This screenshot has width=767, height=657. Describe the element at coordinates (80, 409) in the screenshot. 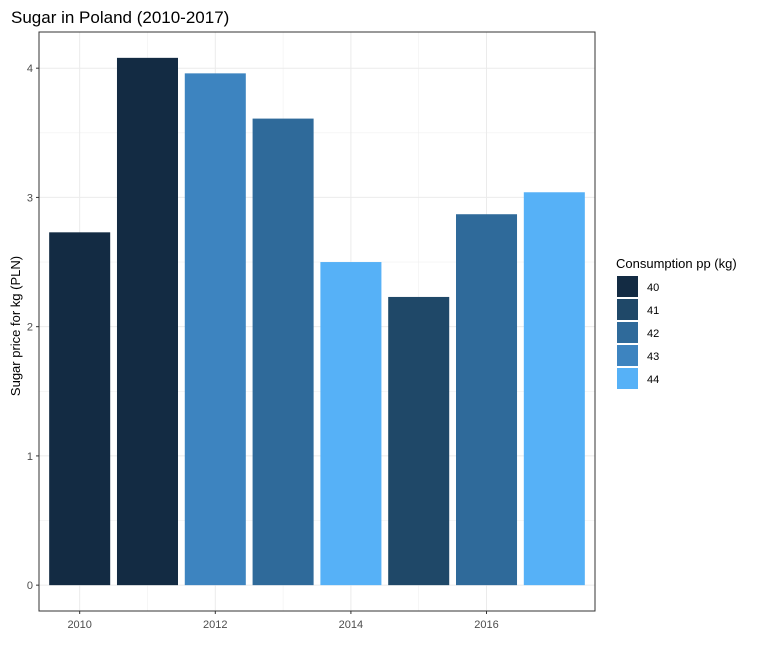

I see `bar-2010` at that location.